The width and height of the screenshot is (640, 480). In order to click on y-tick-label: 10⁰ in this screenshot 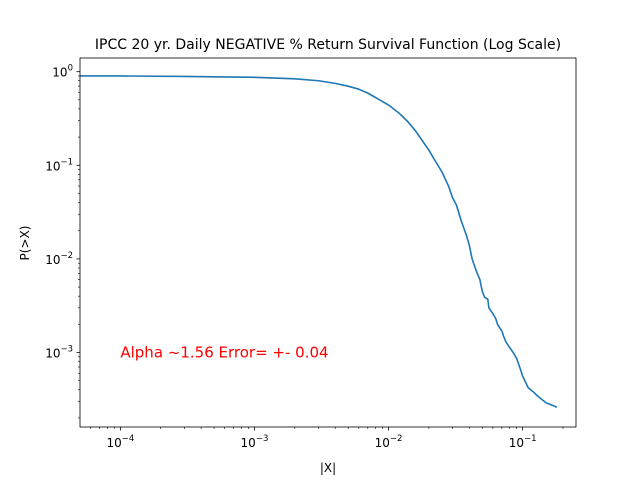, I will do `click(62, 72)`.